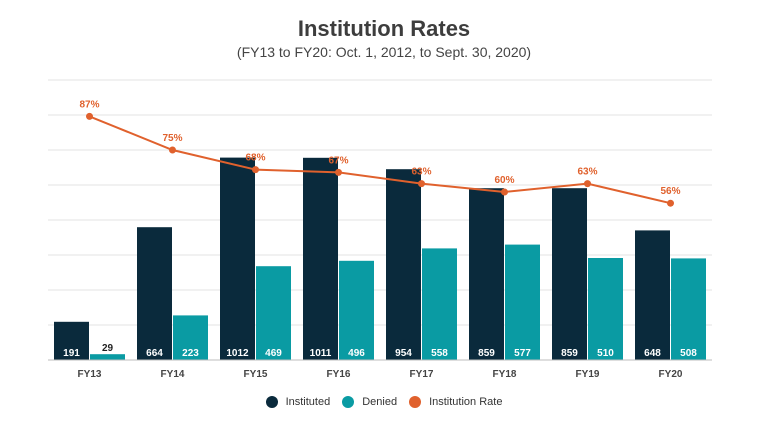  I want to click on legend-item-institution-rate: Institution Rate, so click(455, 402).